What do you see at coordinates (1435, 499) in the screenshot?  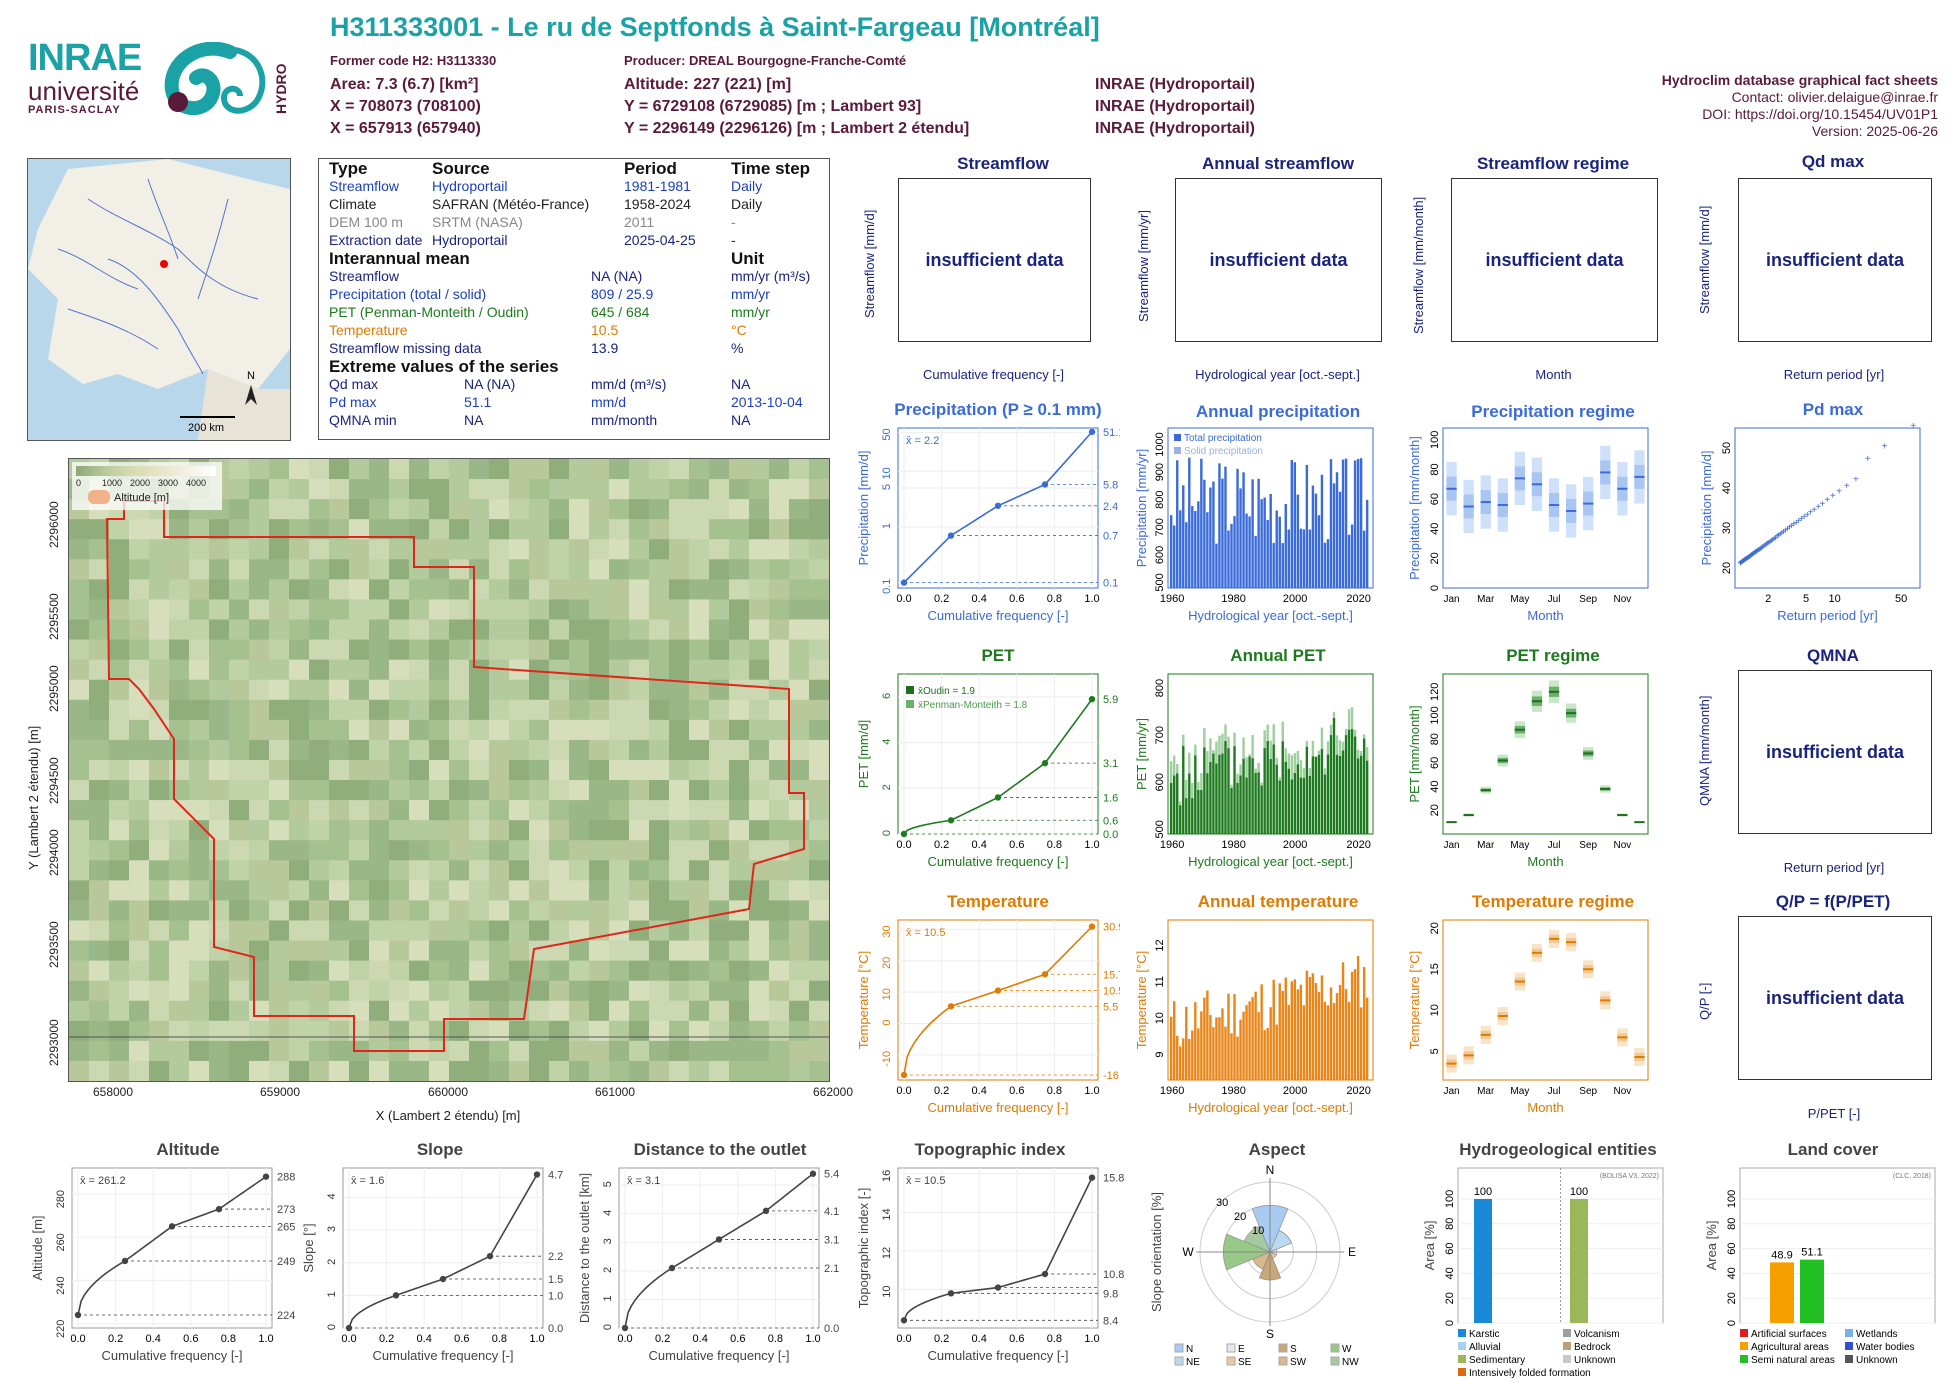 I see `y-tick-label: 60` at bounding box center [1435, 499].